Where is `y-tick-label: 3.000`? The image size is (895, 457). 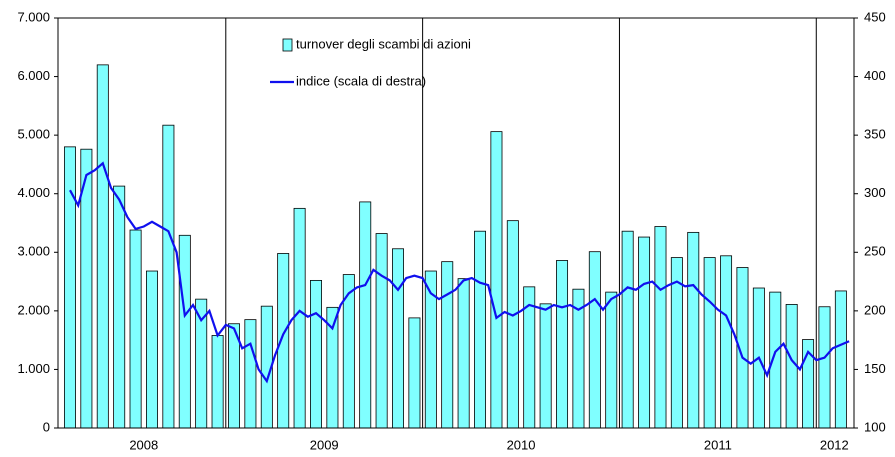 y-tick-label: 3.000 is located at coordinates (33, 251).